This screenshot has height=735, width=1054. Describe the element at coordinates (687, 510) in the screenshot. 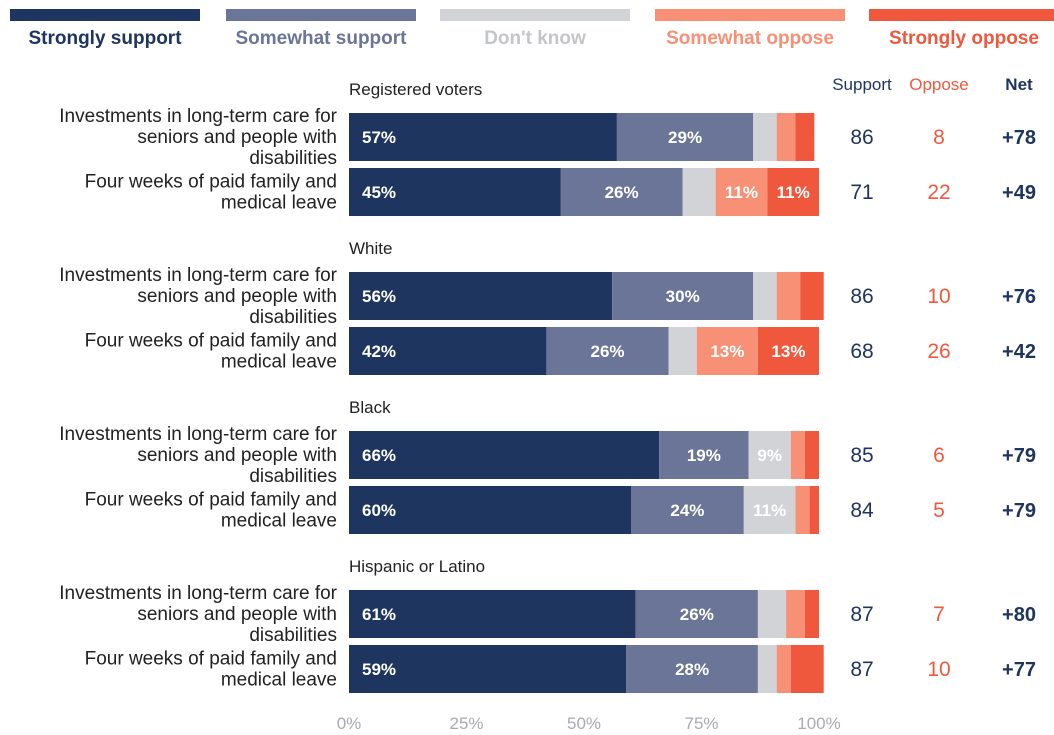

I see `bar-data-label: 24%` at that location.